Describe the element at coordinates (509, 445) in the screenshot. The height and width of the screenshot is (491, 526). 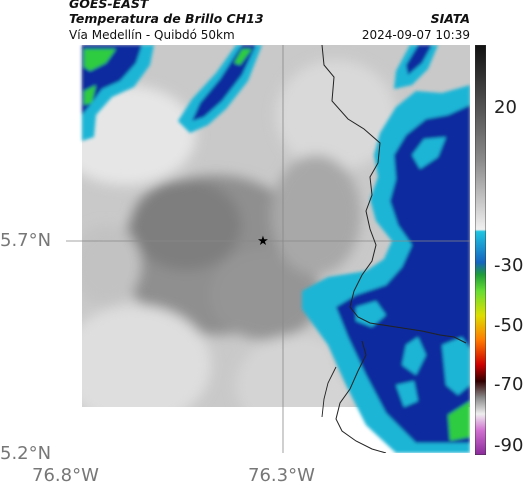
I see `colorbar-tick-minus90: -90` at that location.